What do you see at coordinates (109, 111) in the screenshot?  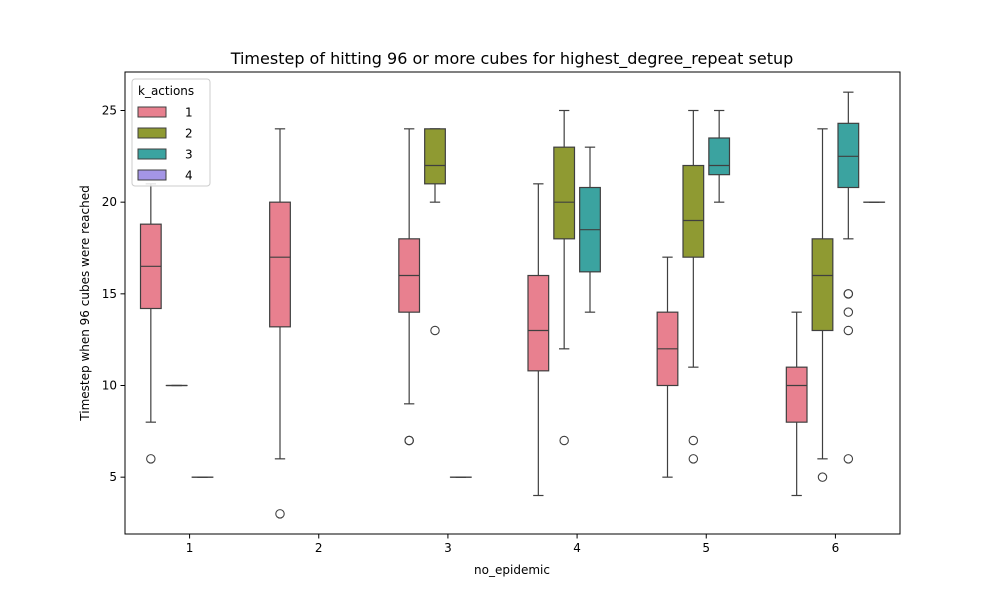 I see `y-tick-label: 25` at bounding box center [109, 111].